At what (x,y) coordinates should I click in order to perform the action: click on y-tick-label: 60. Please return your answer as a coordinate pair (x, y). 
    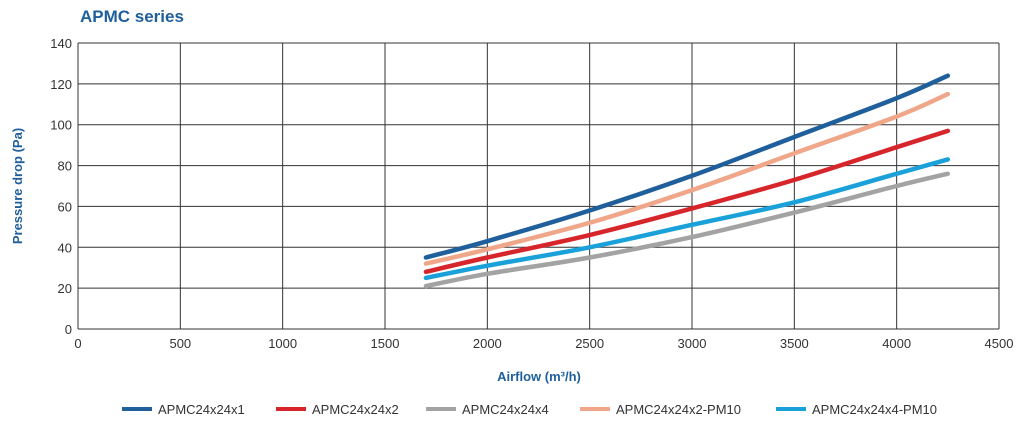
    Looking at the image, I should click on (65, 206).